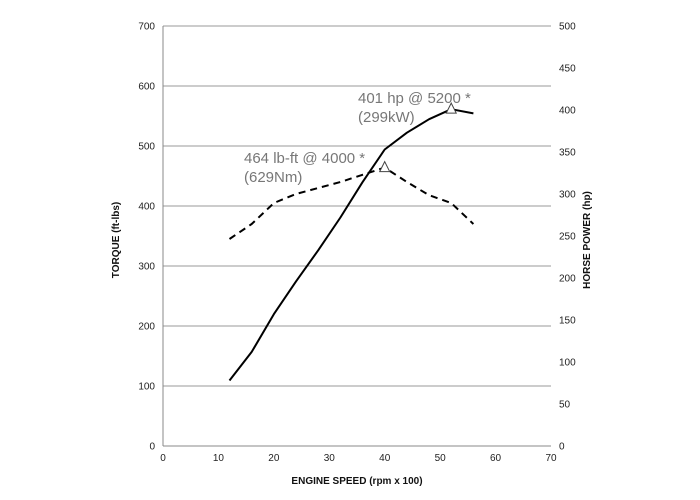 The height and width of the screenshot is (500, 700). Describe the element at coordinates (414, 98) in the screenshot. I see `hp-peak-annotation-line-1: 401 hp @ 5200 *` at that location.